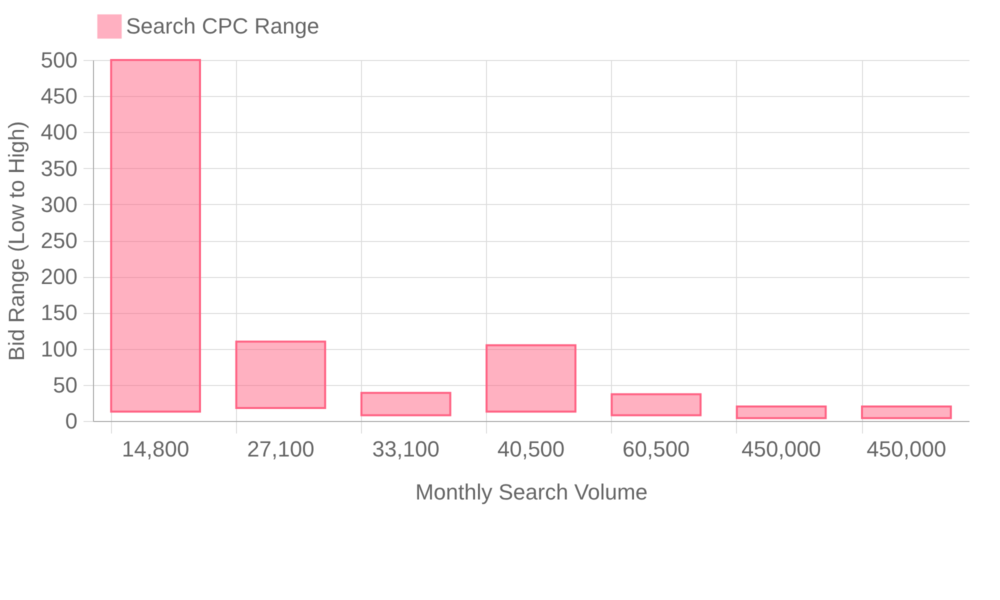 This screenshot has height=600, width=1000. What do you see at coordinates (59, 313) in the screenshot?
I see `y-tick-label: 150` at bounding box center [59, 313].